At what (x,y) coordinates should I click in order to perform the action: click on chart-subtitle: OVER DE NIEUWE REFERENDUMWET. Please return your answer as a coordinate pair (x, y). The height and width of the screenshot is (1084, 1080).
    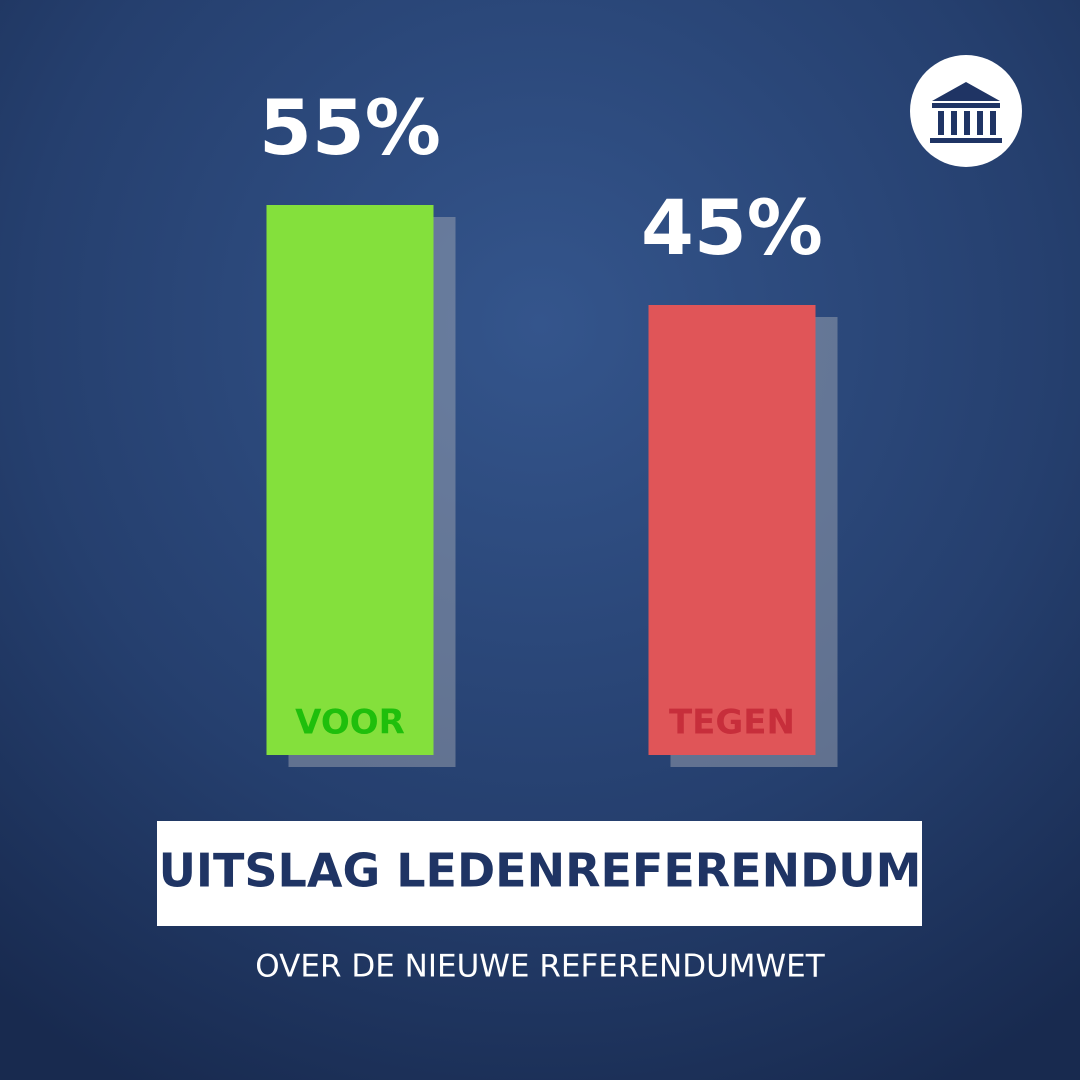
    Looking at the image, I should click on (540, 967).